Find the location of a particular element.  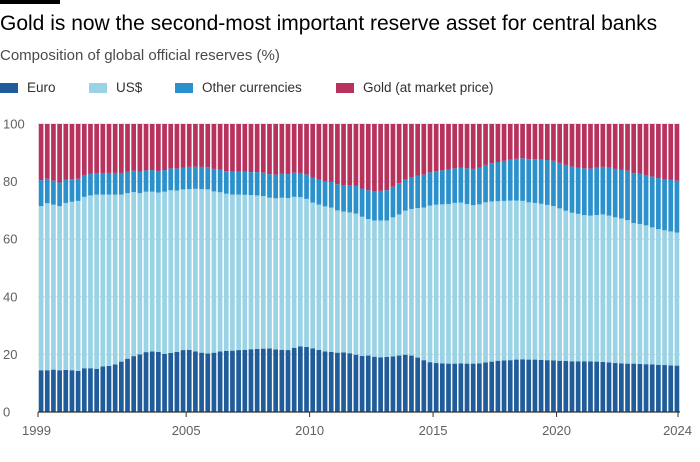

x-tick-label: 2010 is located at coordinates (309, 430).